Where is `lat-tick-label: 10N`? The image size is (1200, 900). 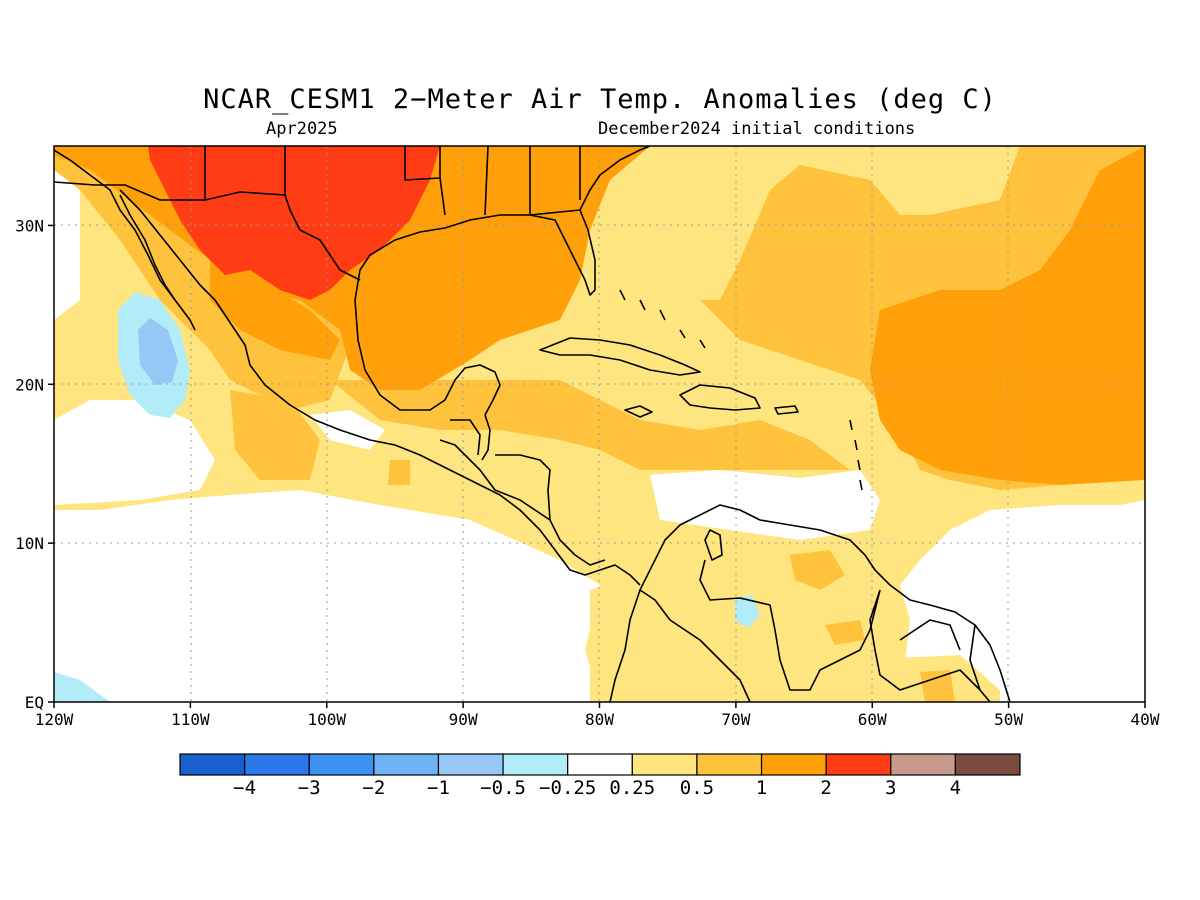 lat-tick-label: 10N is located at coordinates (29, 543).